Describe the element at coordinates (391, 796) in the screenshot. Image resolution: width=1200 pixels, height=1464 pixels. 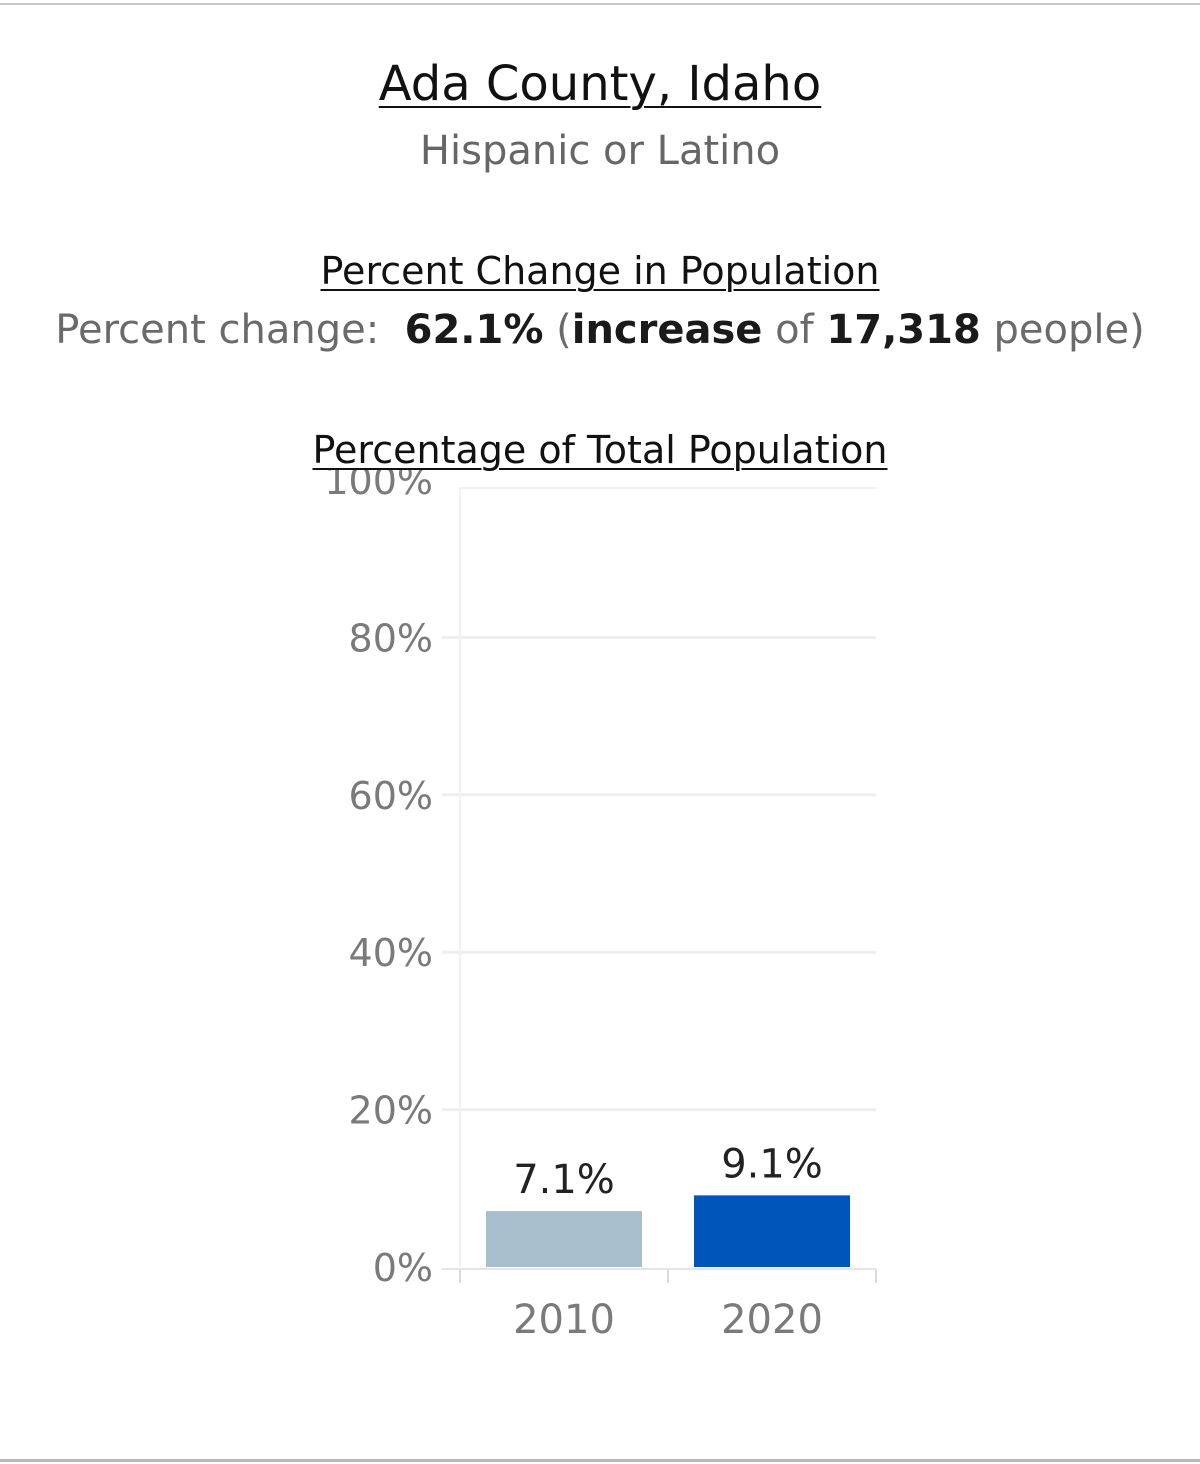
I see `y-tick-label: 60%` at that location.